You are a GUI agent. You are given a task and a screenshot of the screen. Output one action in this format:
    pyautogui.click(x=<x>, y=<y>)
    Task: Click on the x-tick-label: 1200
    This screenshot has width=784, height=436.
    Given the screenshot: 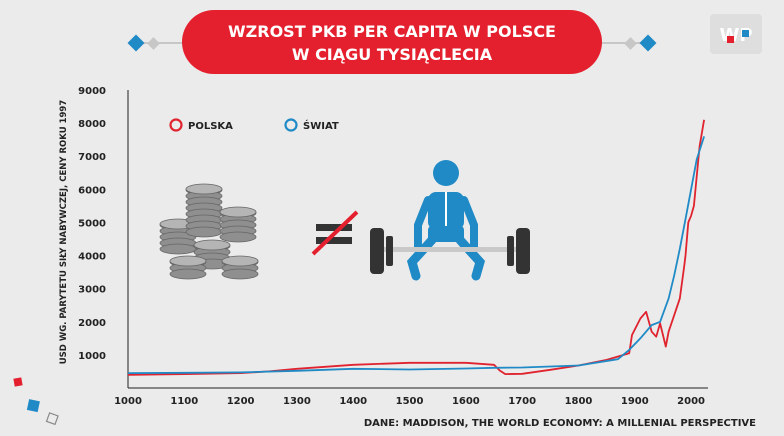 What is the action you would take?
    pyautogui.click(x=241, y=401)
    